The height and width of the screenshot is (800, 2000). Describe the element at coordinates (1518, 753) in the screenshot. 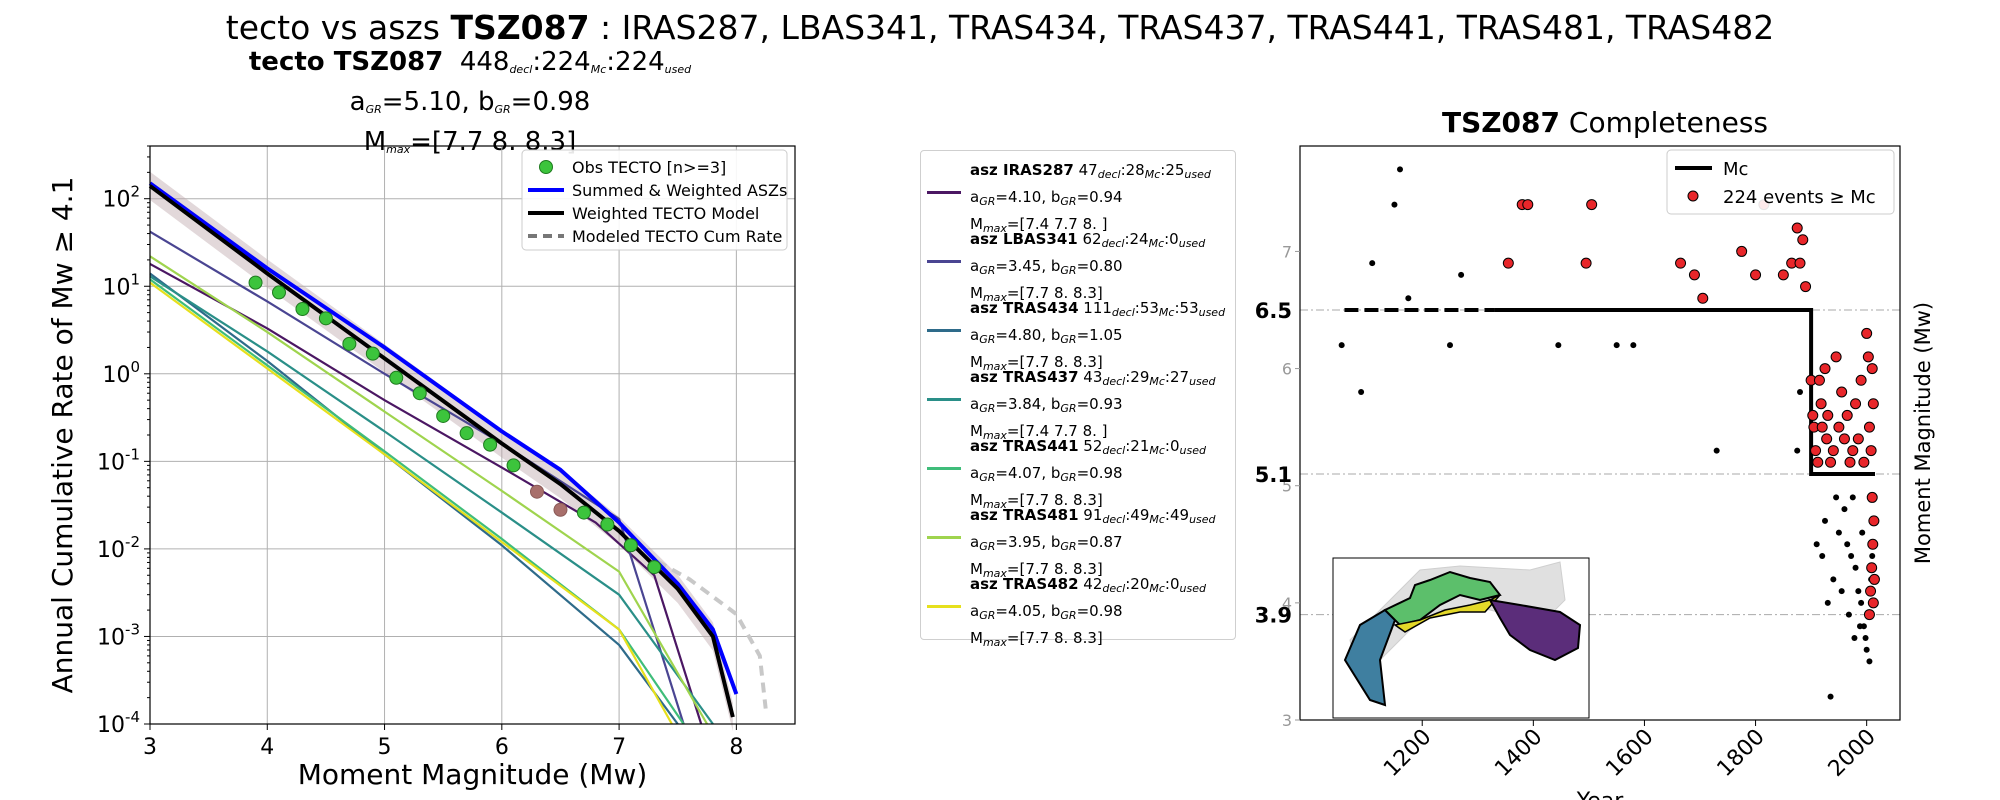

I see `x-tick-label: 1400` at that location.